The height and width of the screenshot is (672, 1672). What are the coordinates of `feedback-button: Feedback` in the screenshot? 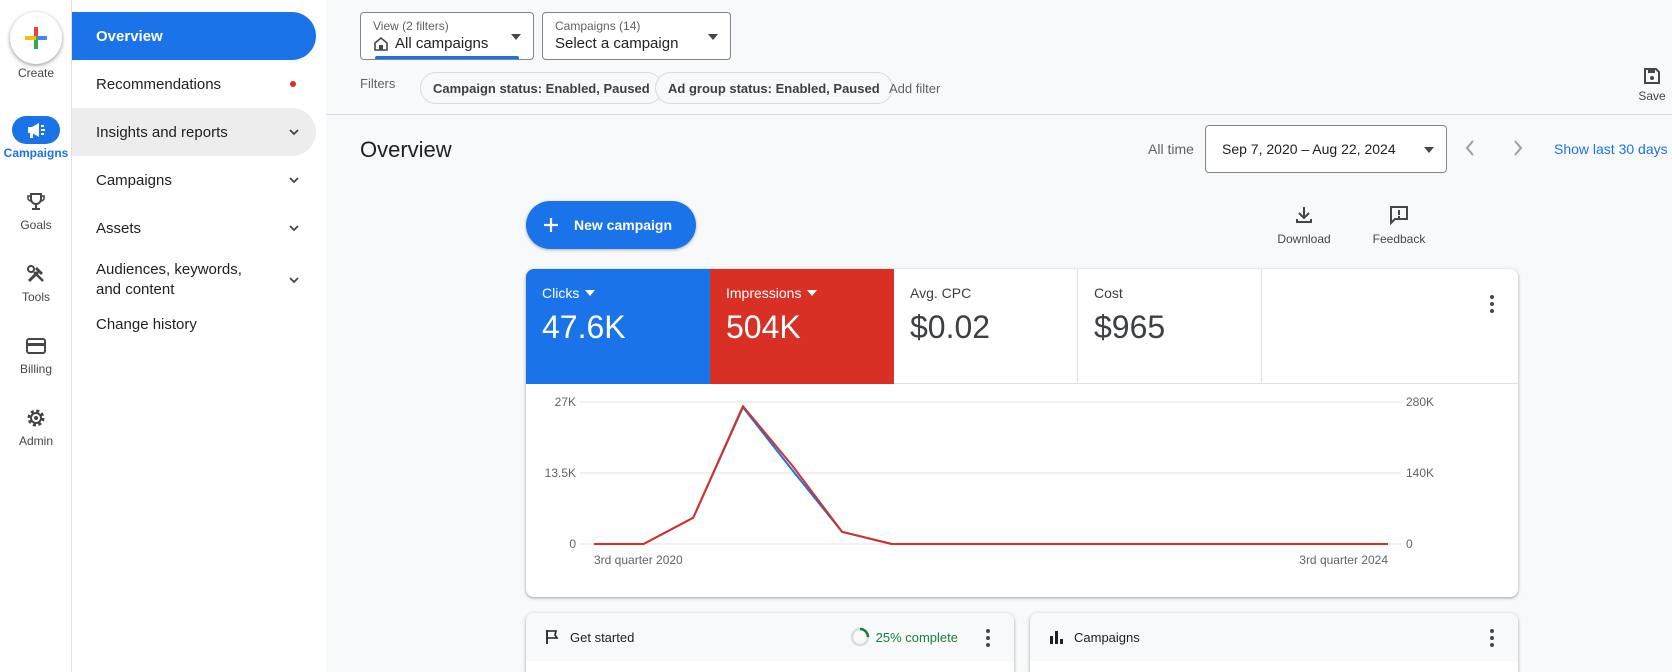 It's located at (1399, 225).